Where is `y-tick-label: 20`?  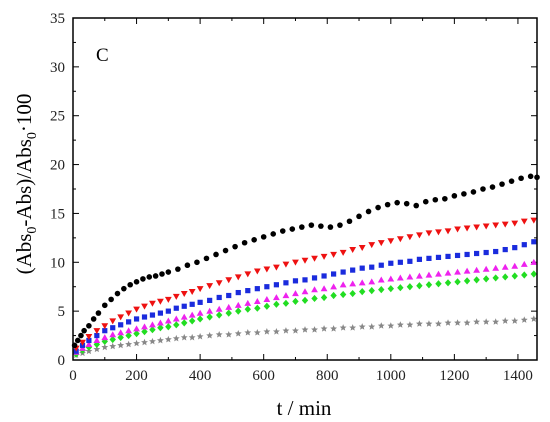
y-tick-label: 20 is located at coordinates (57, 166).